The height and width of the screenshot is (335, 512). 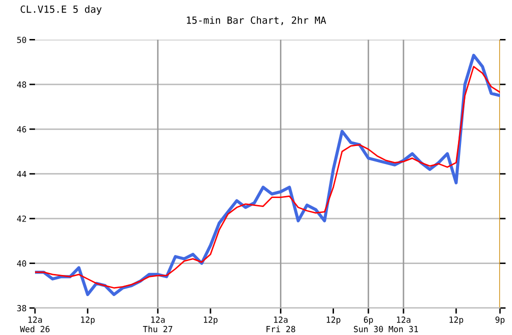 I want to click on x-tick-label: 6p Sun 30, so click(x=368, y=324).